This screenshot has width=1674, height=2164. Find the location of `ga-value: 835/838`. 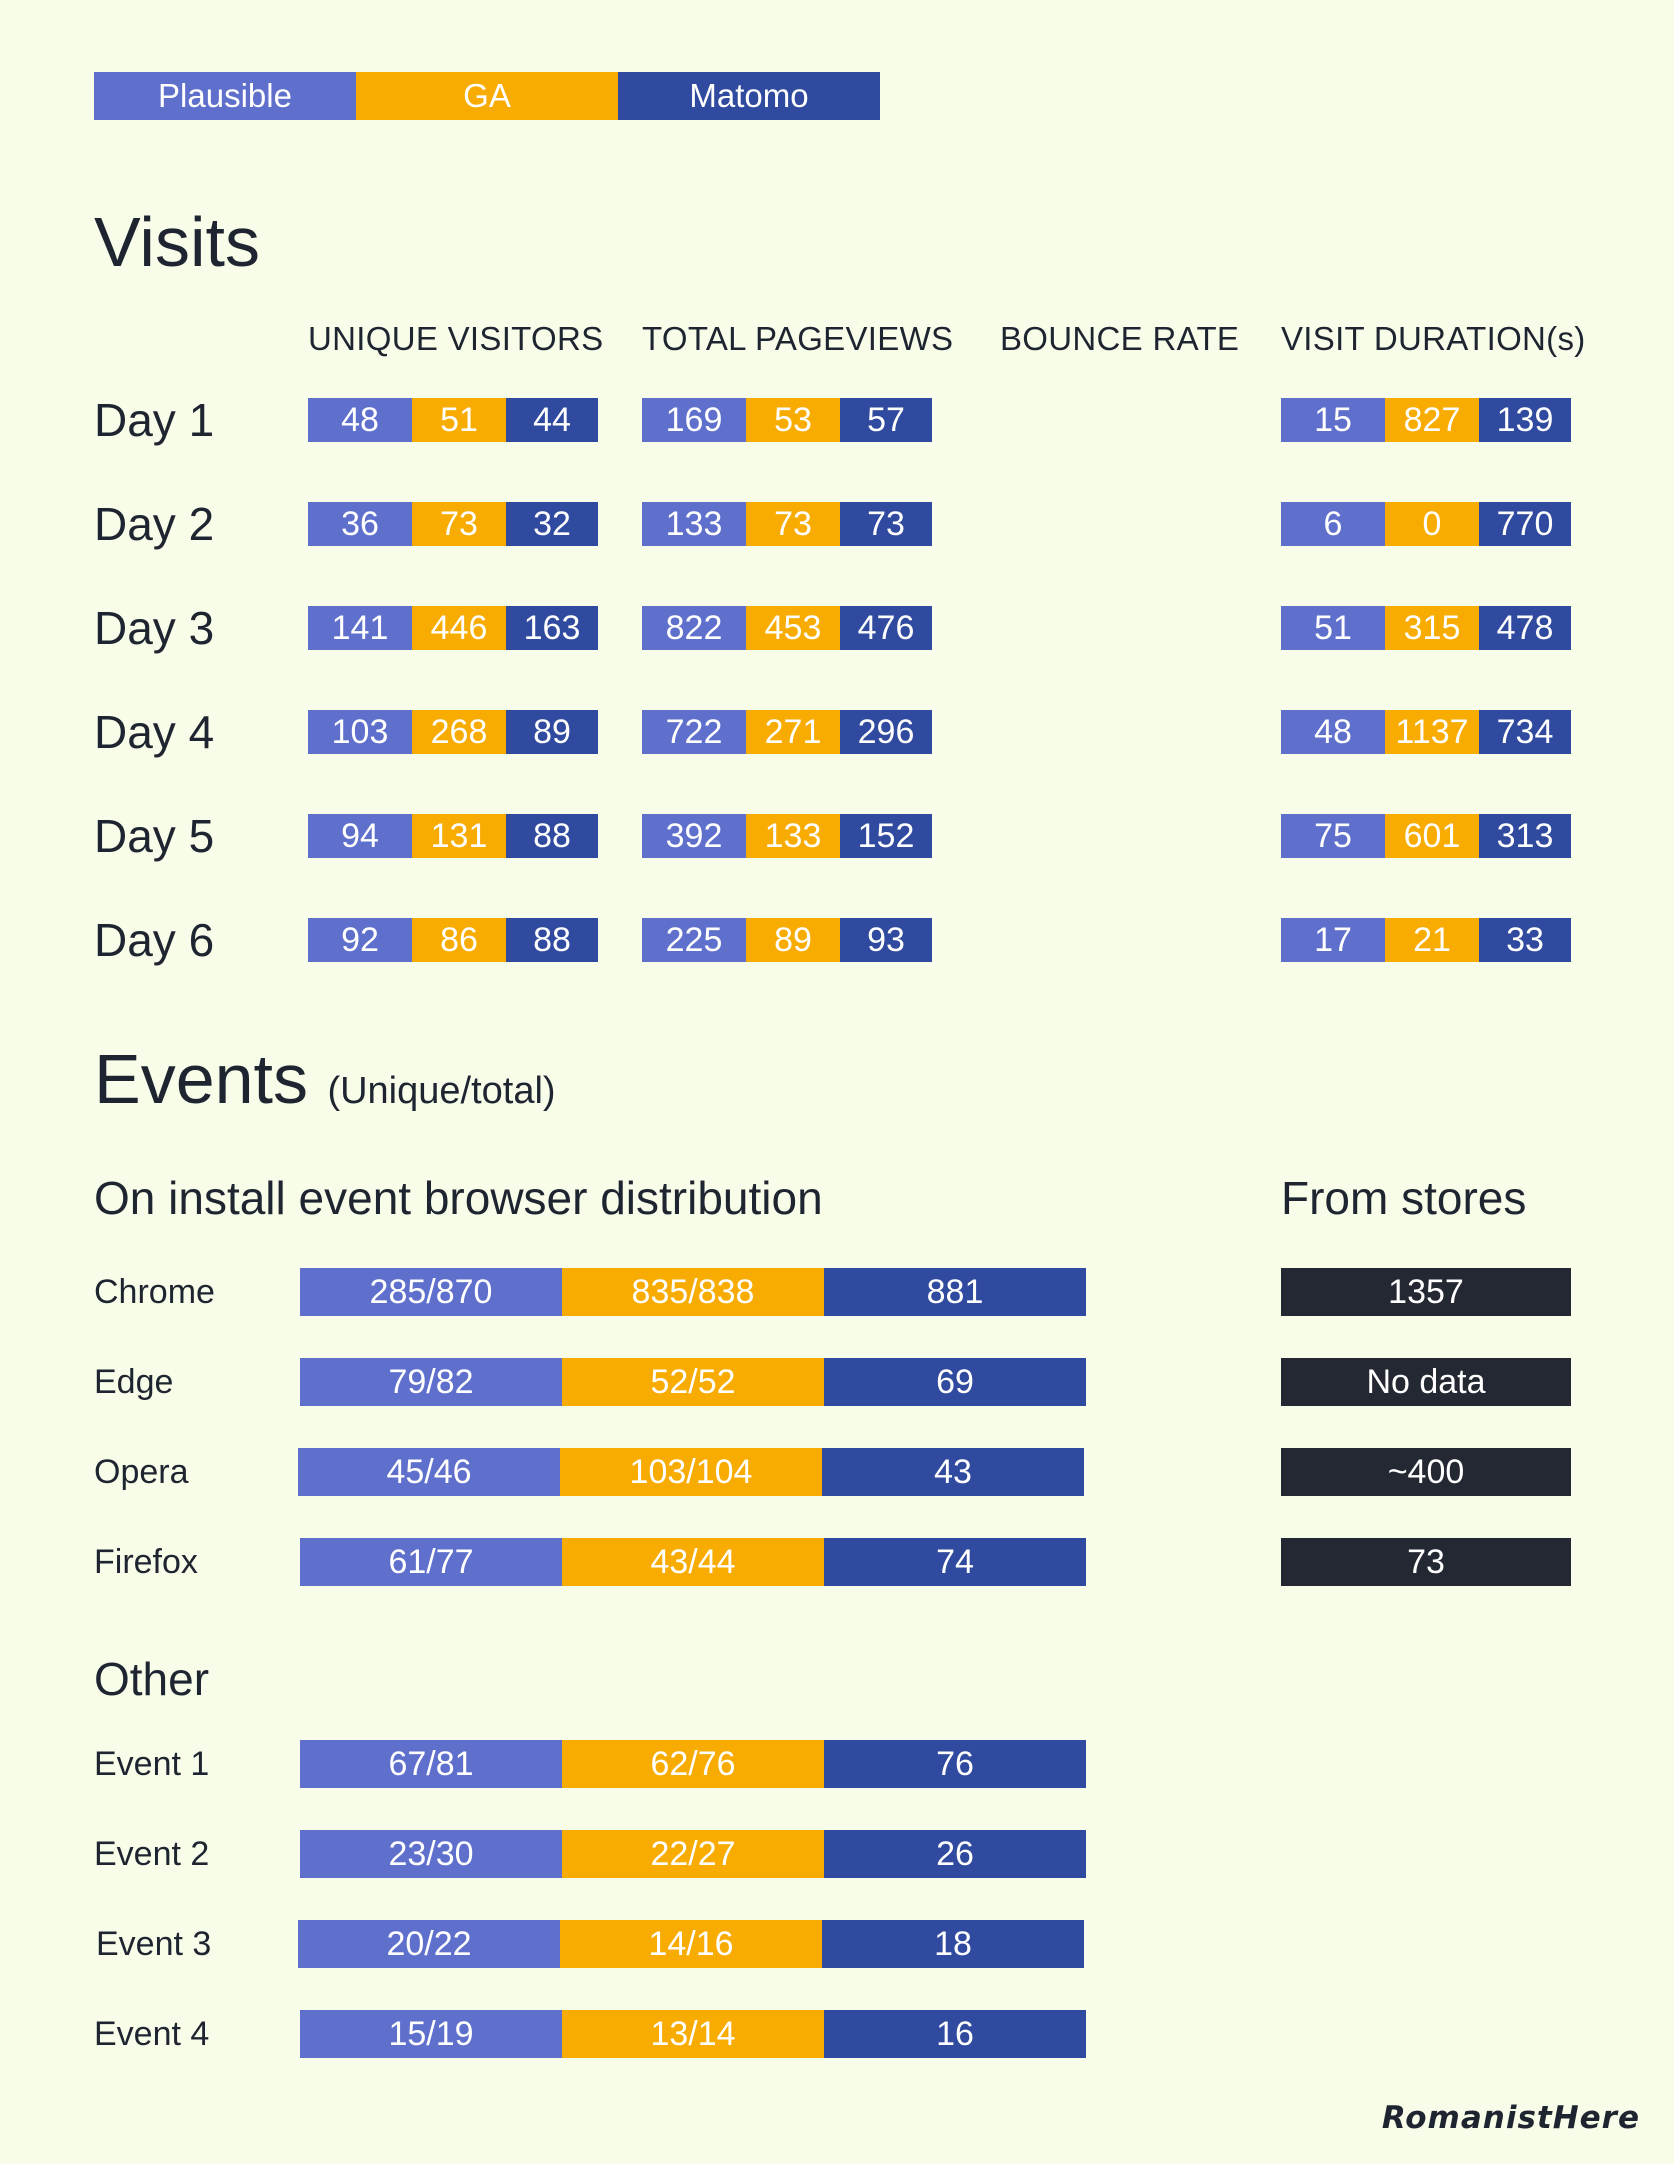

ga-value: 835/838 is located at coordinates (693, 1292).